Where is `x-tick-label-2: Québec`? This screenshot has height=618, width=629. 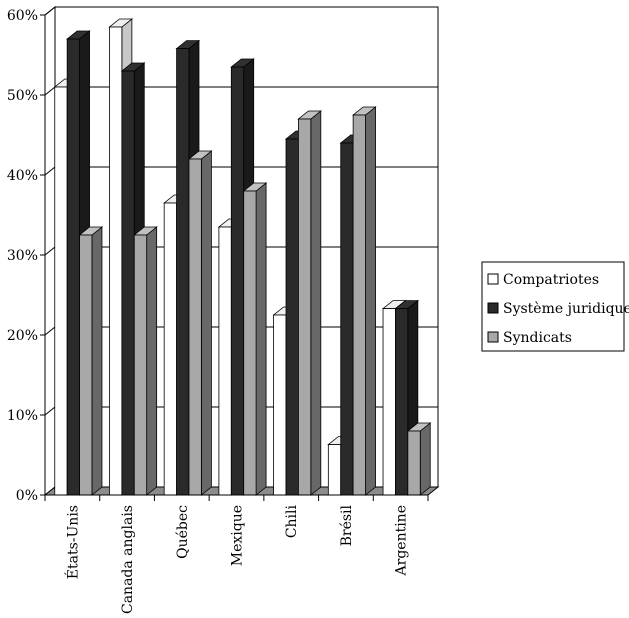
x-tick-label-2: Québec is located at coordinates (183, 532).